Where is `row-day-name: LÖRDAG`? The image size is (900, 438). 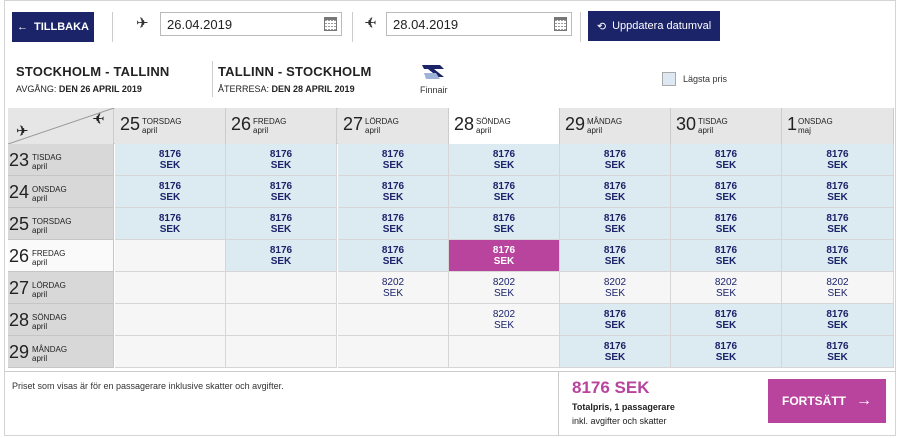 row-day-name: LÖRDAG is located at coordinates (49, 285).